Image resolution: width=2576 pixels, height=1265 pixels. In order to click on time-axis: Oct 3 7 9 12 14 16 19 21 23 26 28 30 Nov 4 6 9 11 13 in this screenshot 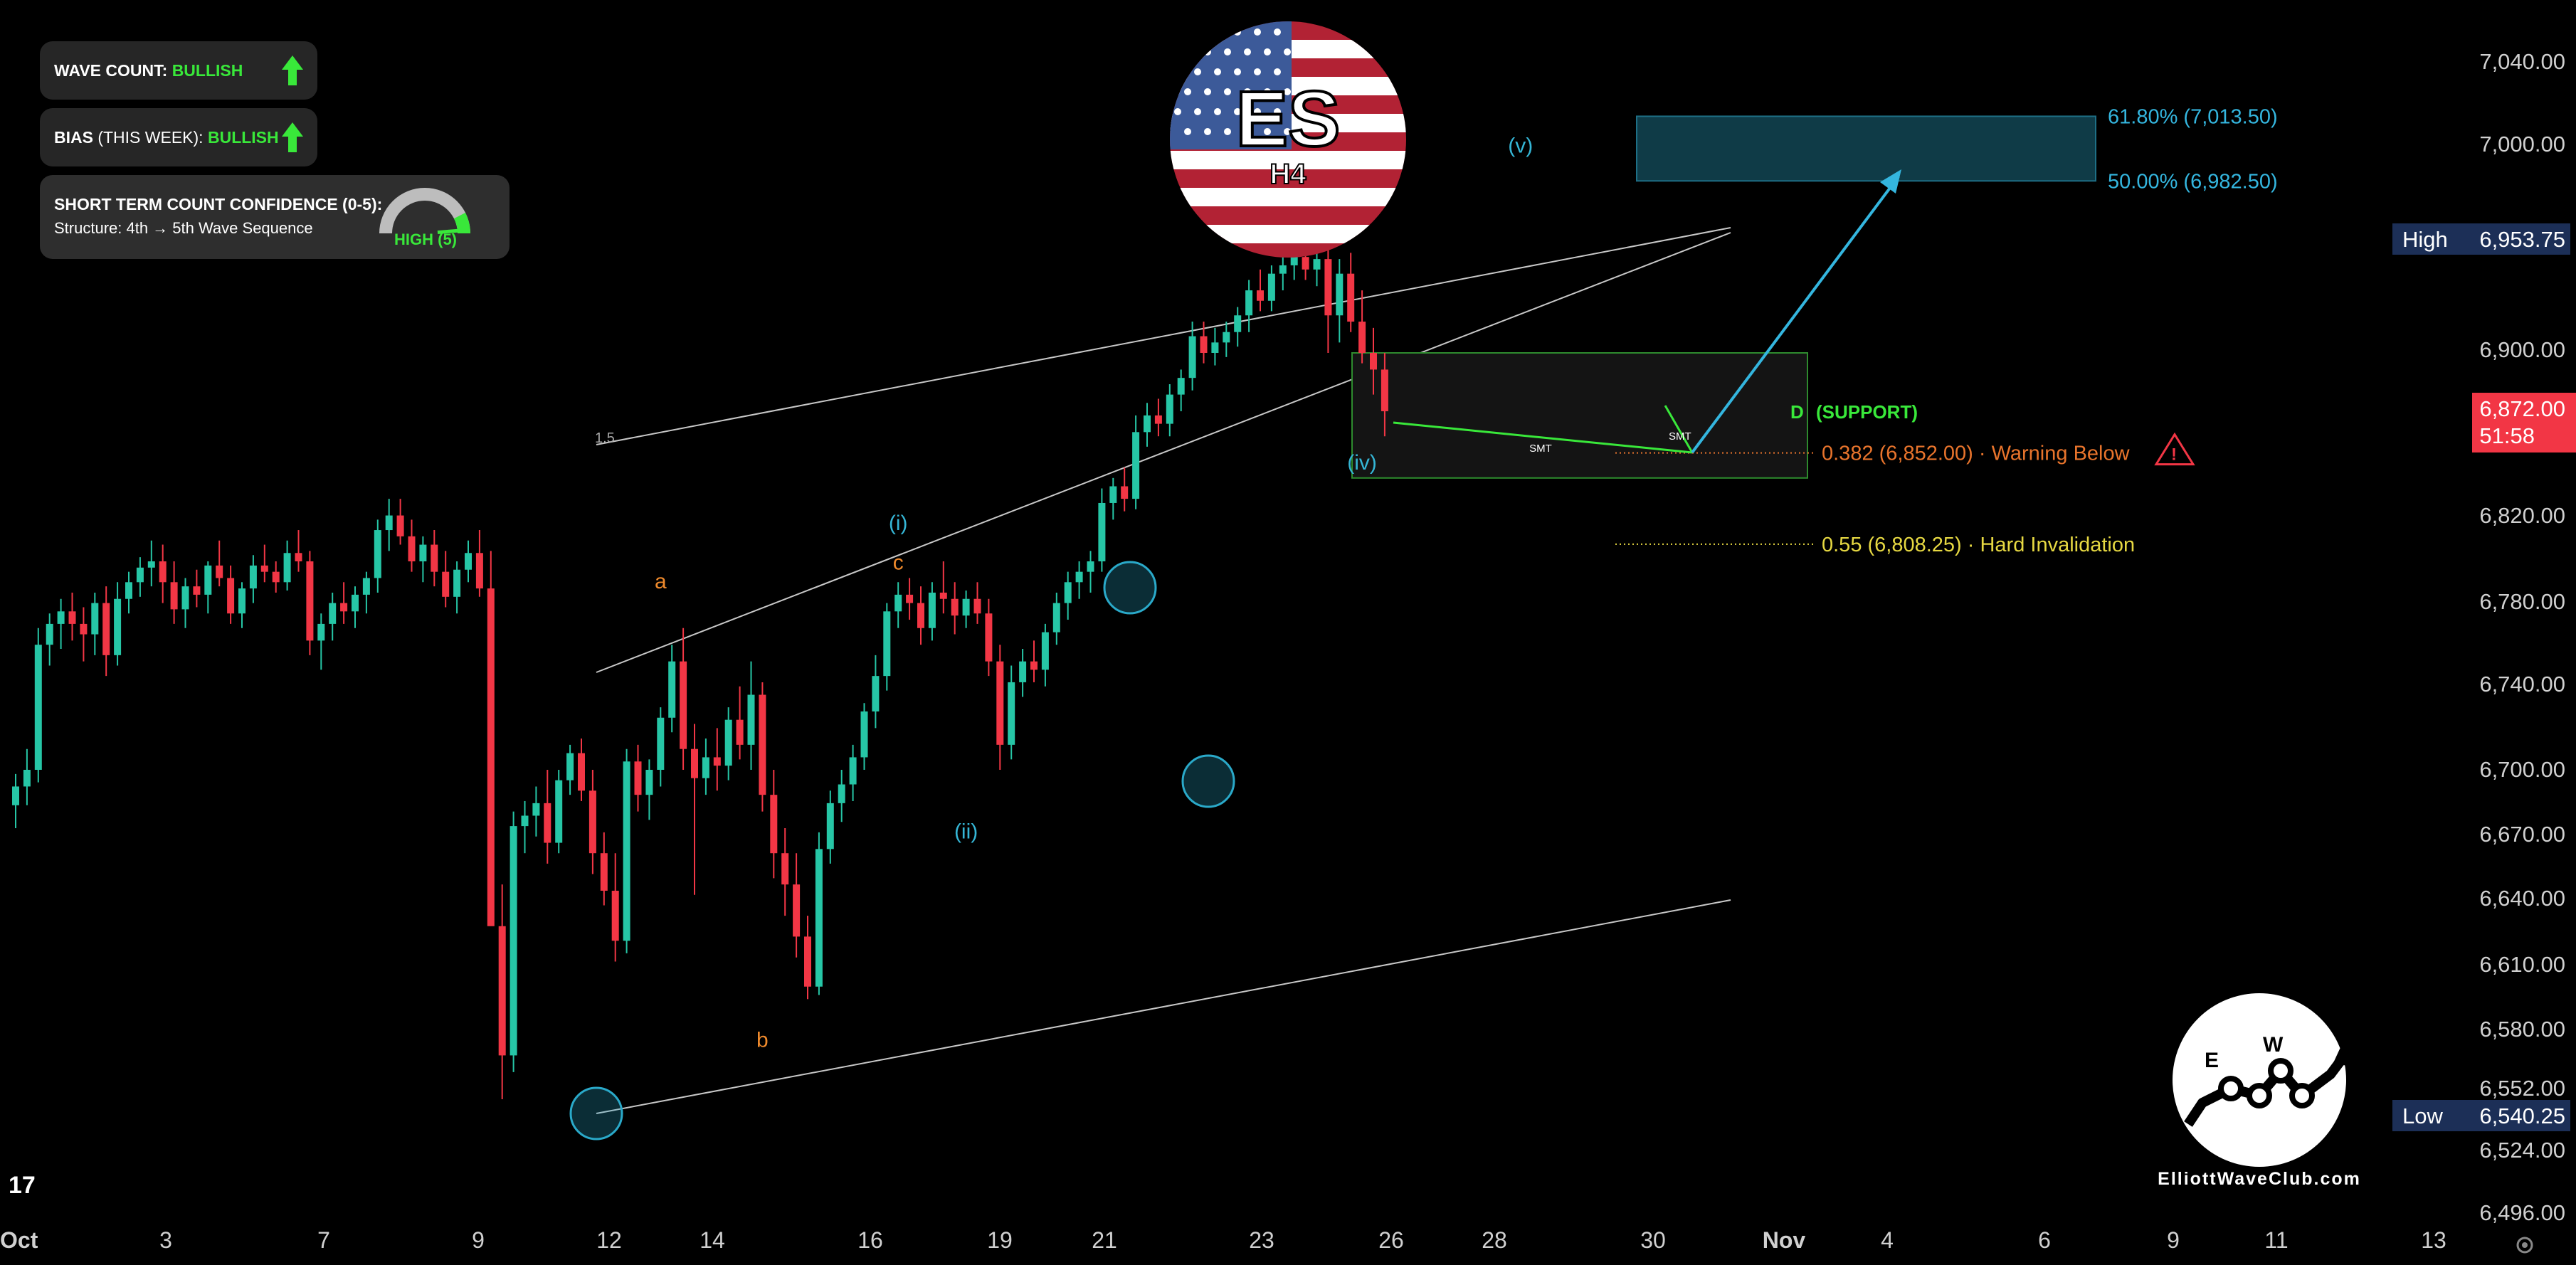, I will do `click(1223, 1240)`.